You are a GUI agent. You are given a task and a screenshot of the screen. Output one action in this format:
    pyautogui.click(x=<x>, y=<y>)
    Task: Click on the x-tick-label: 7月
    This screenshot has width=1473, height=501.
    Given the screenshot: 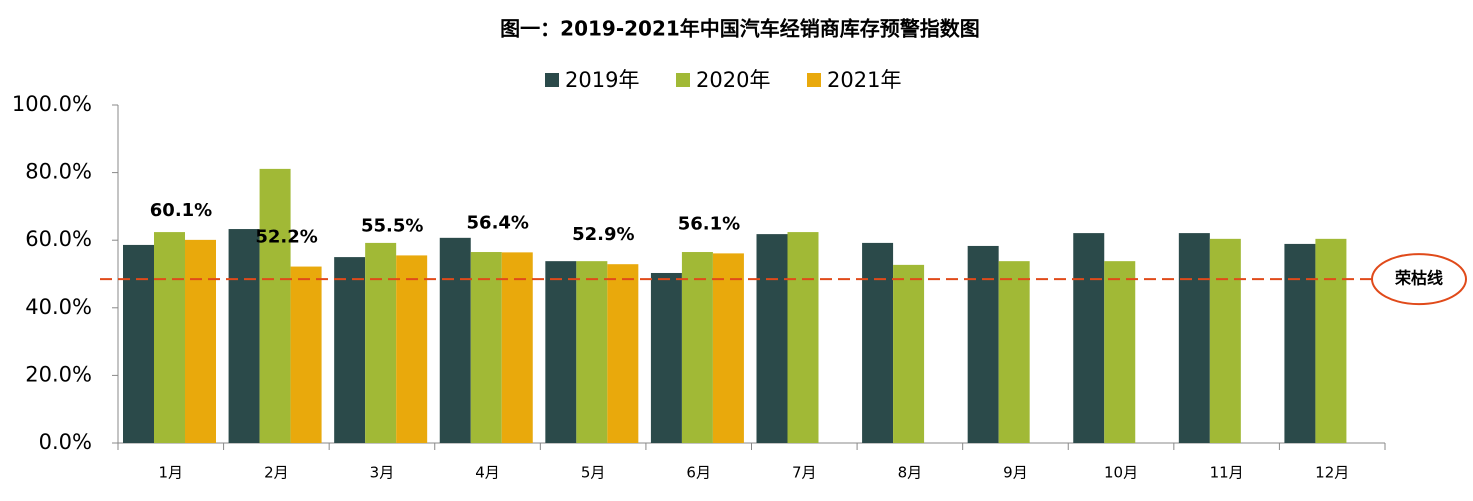 What is the action you would take?
    pyautogui.click(x=804, y=473)
    